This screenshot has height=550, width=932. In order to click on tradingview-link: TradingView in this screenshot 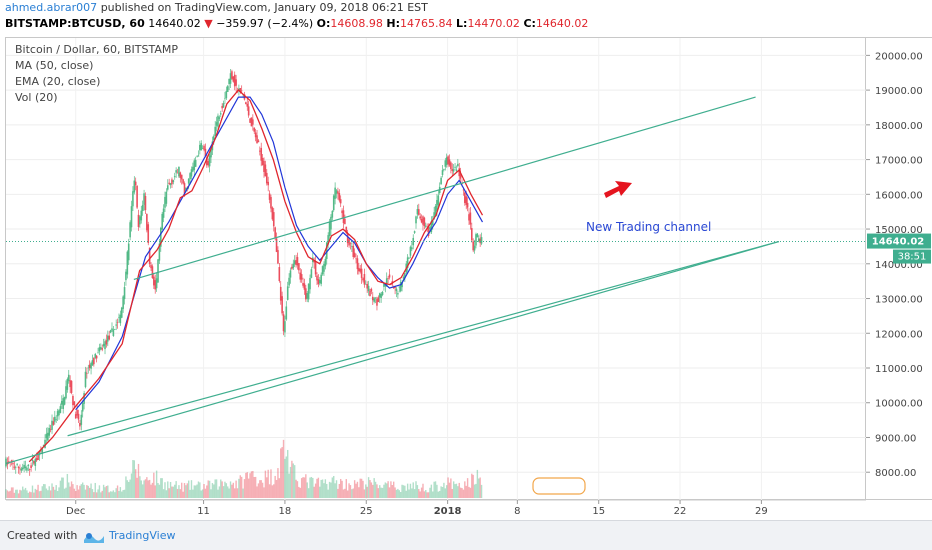, I will do `click(142, 535)`.